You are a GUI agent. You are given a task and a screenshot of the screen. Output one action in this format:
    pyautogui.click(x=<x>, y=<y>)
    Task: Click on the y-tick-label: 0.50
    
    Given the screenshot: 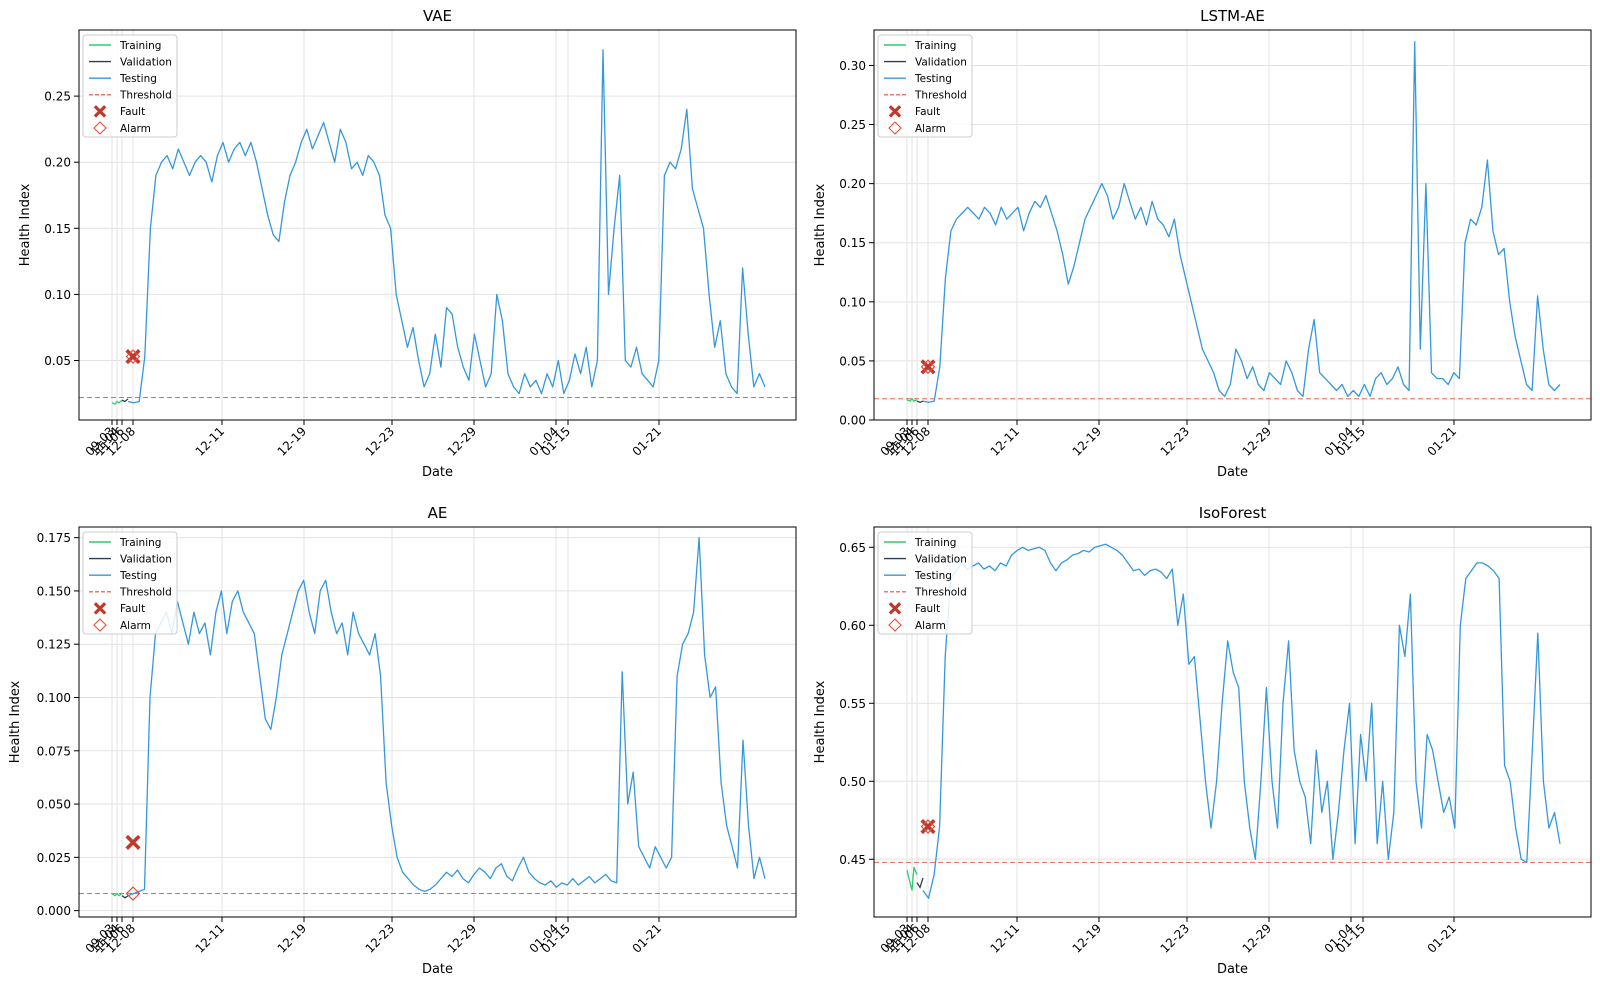 What is the action you would take?
    pyautogui.click(x=852, y=782)
    